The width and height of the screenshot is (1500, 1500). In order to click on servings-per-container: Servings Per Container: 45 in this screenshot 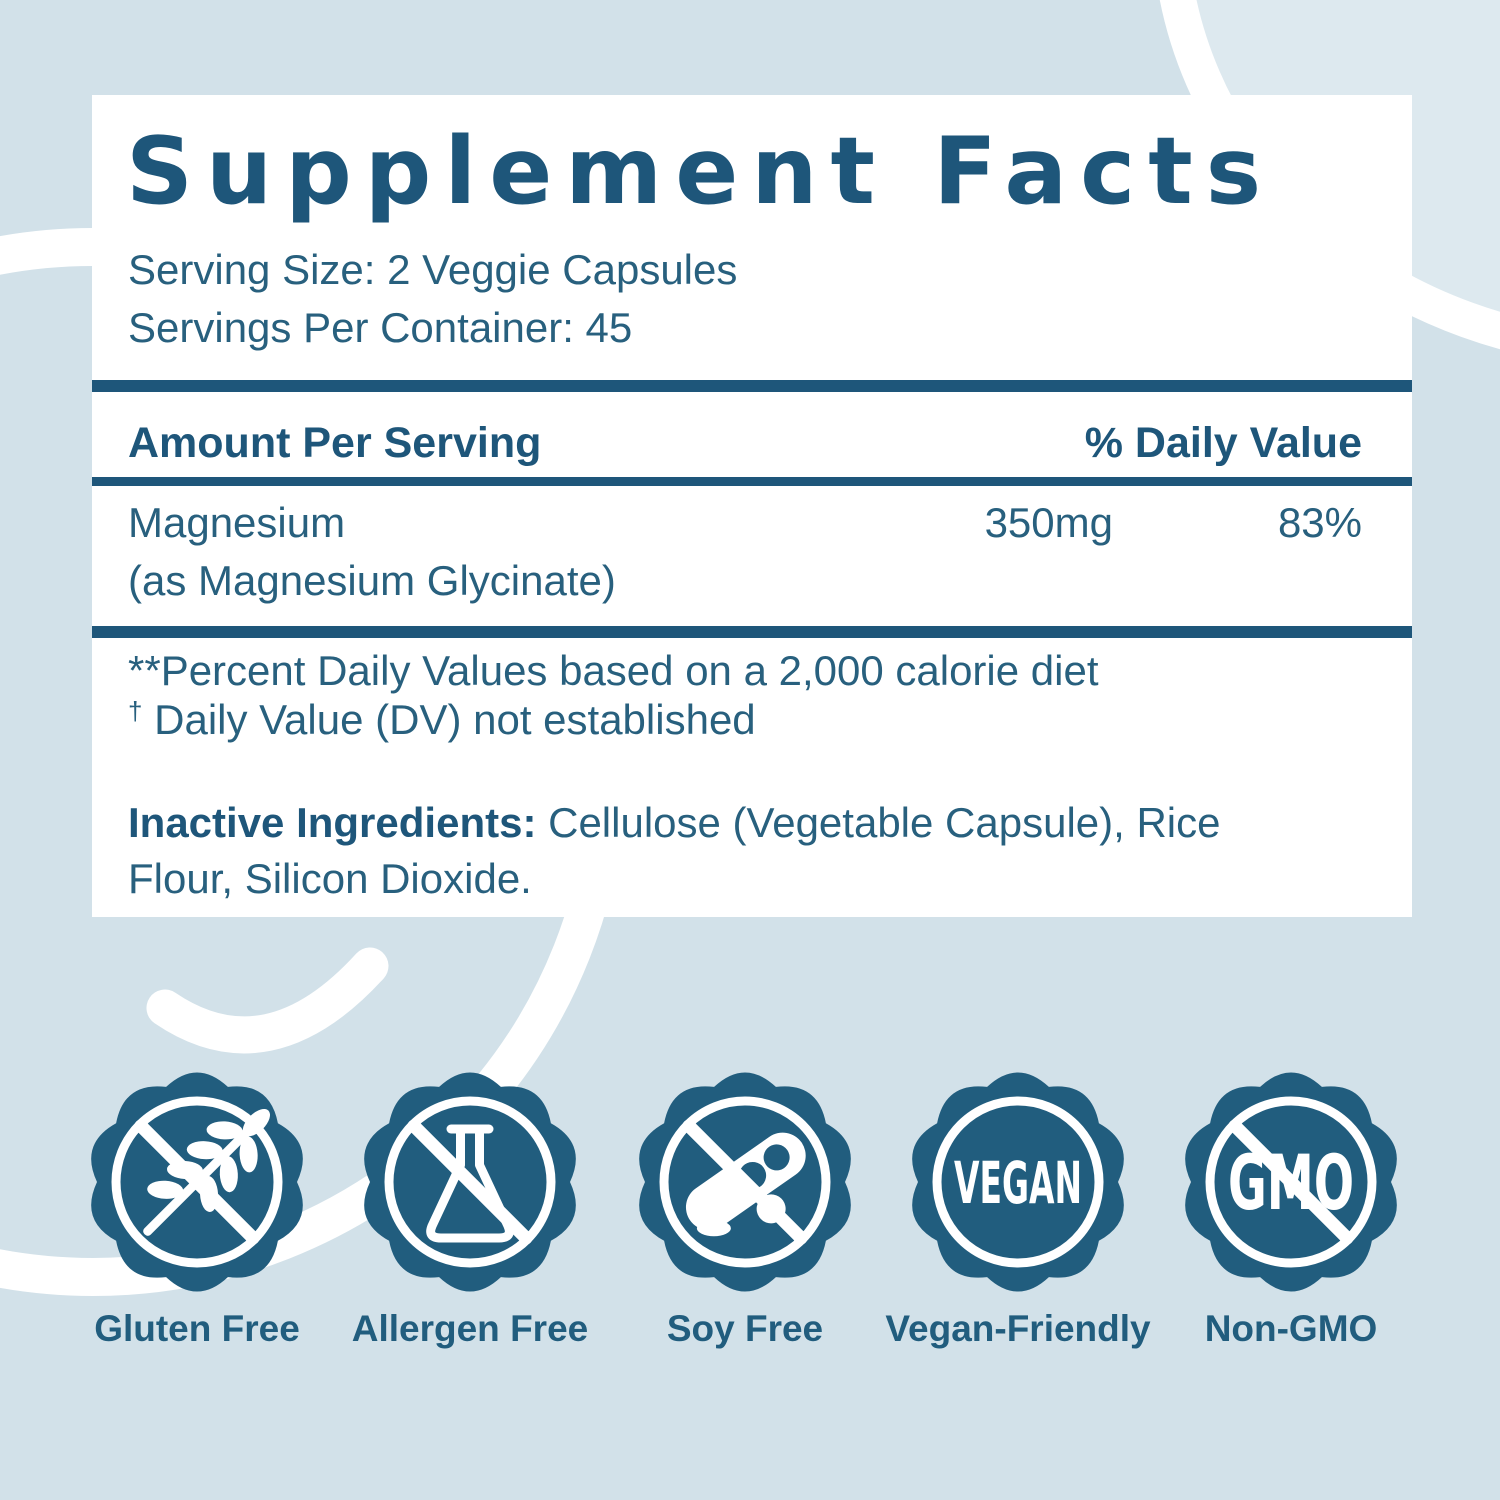, I will do `click(380, 327)`.